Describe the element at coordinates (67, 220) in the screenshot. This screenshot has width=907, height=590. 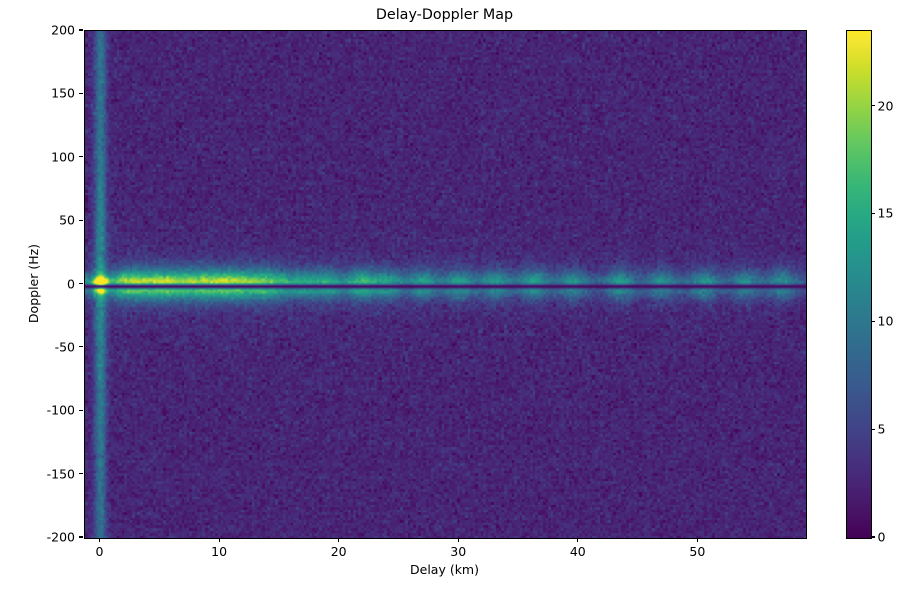
I see `y-tick-label: 50` at that location.